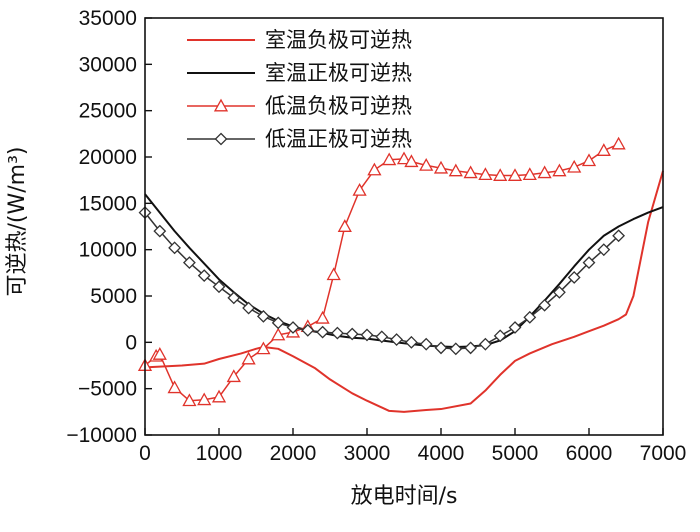 The height and width of the screenshot is (532, 700). I want to click on legend-item-2: 室温正极可逆热, so click(299, 73).